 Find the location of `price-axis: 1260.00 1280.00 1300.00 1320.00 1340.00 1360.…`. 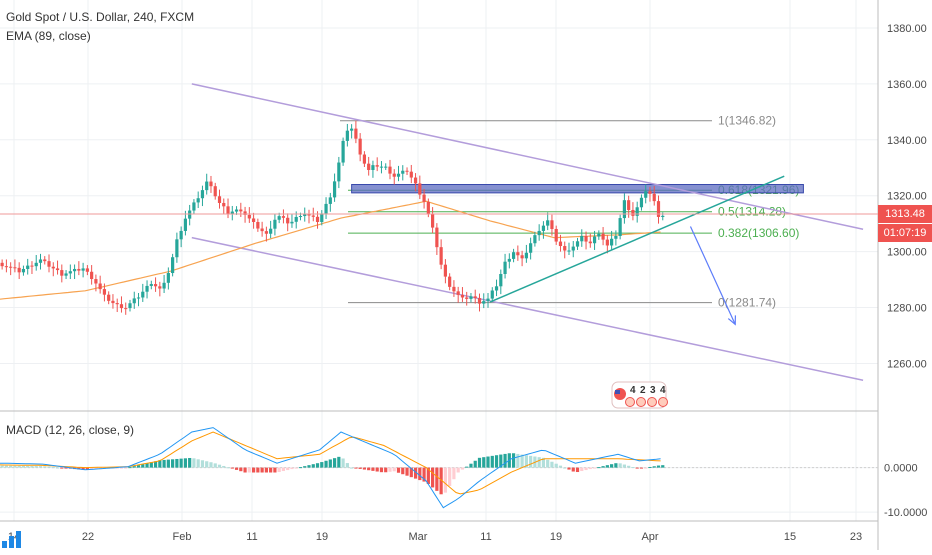

price-axis: 1260.00 1280.00 1300.00 1320.00 1340.00 1360.… is located at coordinates (905, 271).